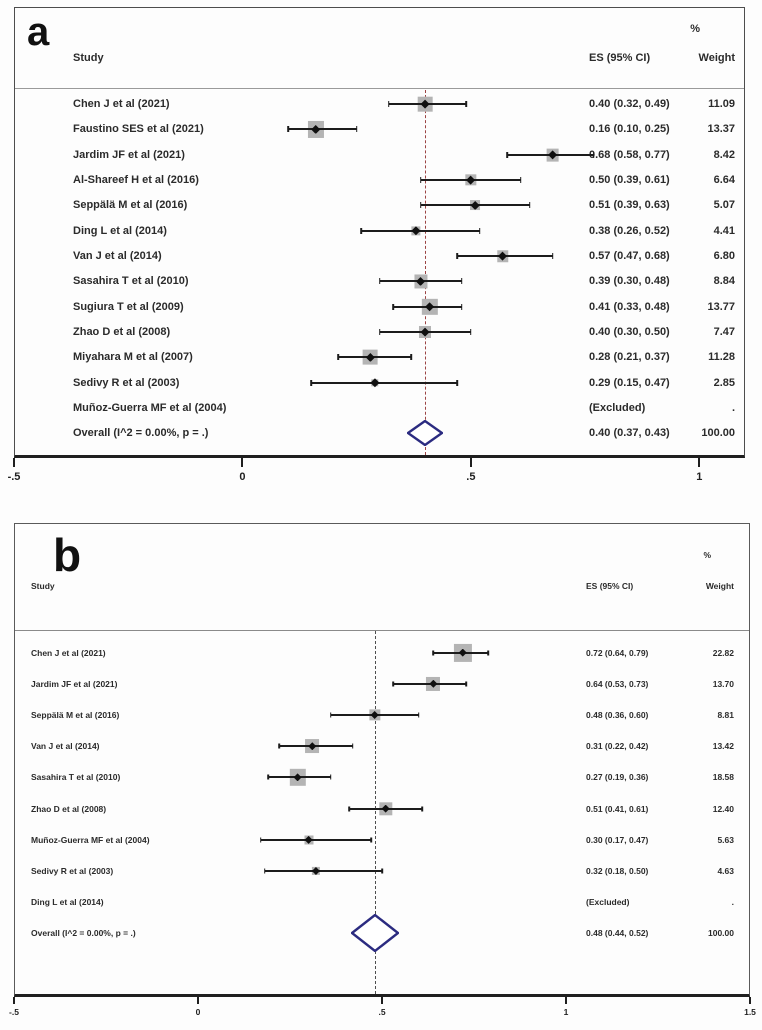 This screenshot has width=762, height=1030. What do you see at coordinates (617, 777) in the screenshot?
I see `es-ci-value: 0.27 (0.19, 0.36)` at bounding box center [617, 777].